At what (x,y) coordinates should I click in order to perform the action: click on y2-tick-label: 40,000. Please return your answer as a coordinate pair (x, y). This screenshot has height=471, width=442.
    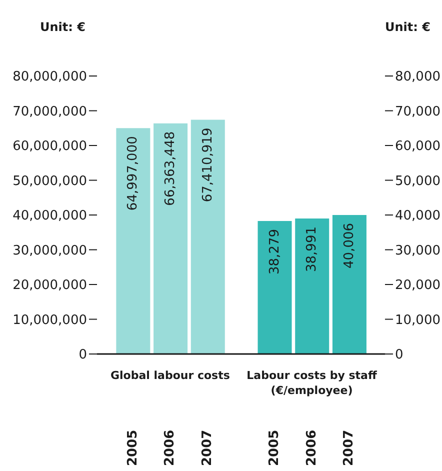
    Looking at the image, I should click on (417, 216).